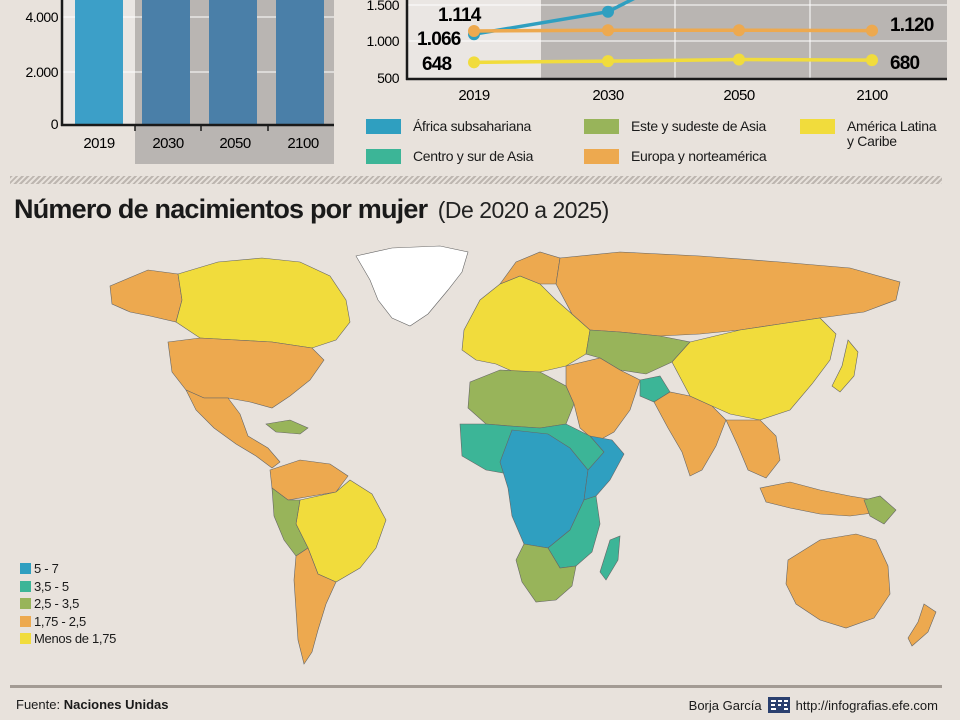 The height and width of the screenshot is (720, 960). I want to click on line-y-tick: 1.000, so click(382, 41).